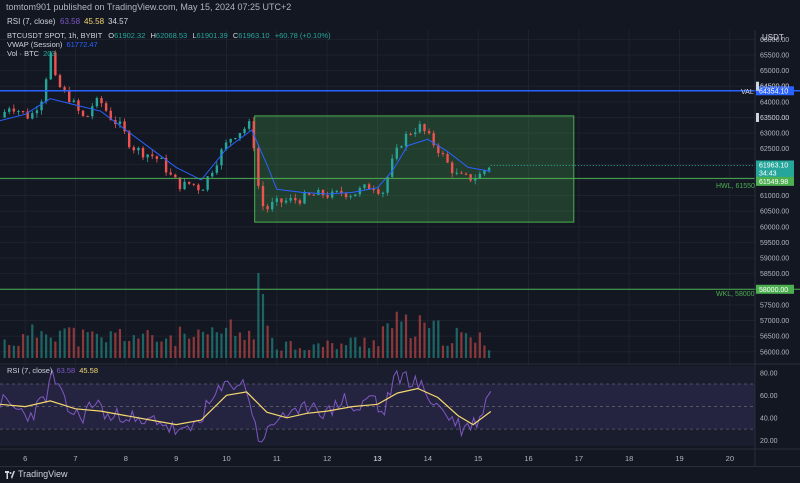 The height and width of the screenshot is (483, 800). I want to click on legend-close: 61963.10, so click(253, 35).